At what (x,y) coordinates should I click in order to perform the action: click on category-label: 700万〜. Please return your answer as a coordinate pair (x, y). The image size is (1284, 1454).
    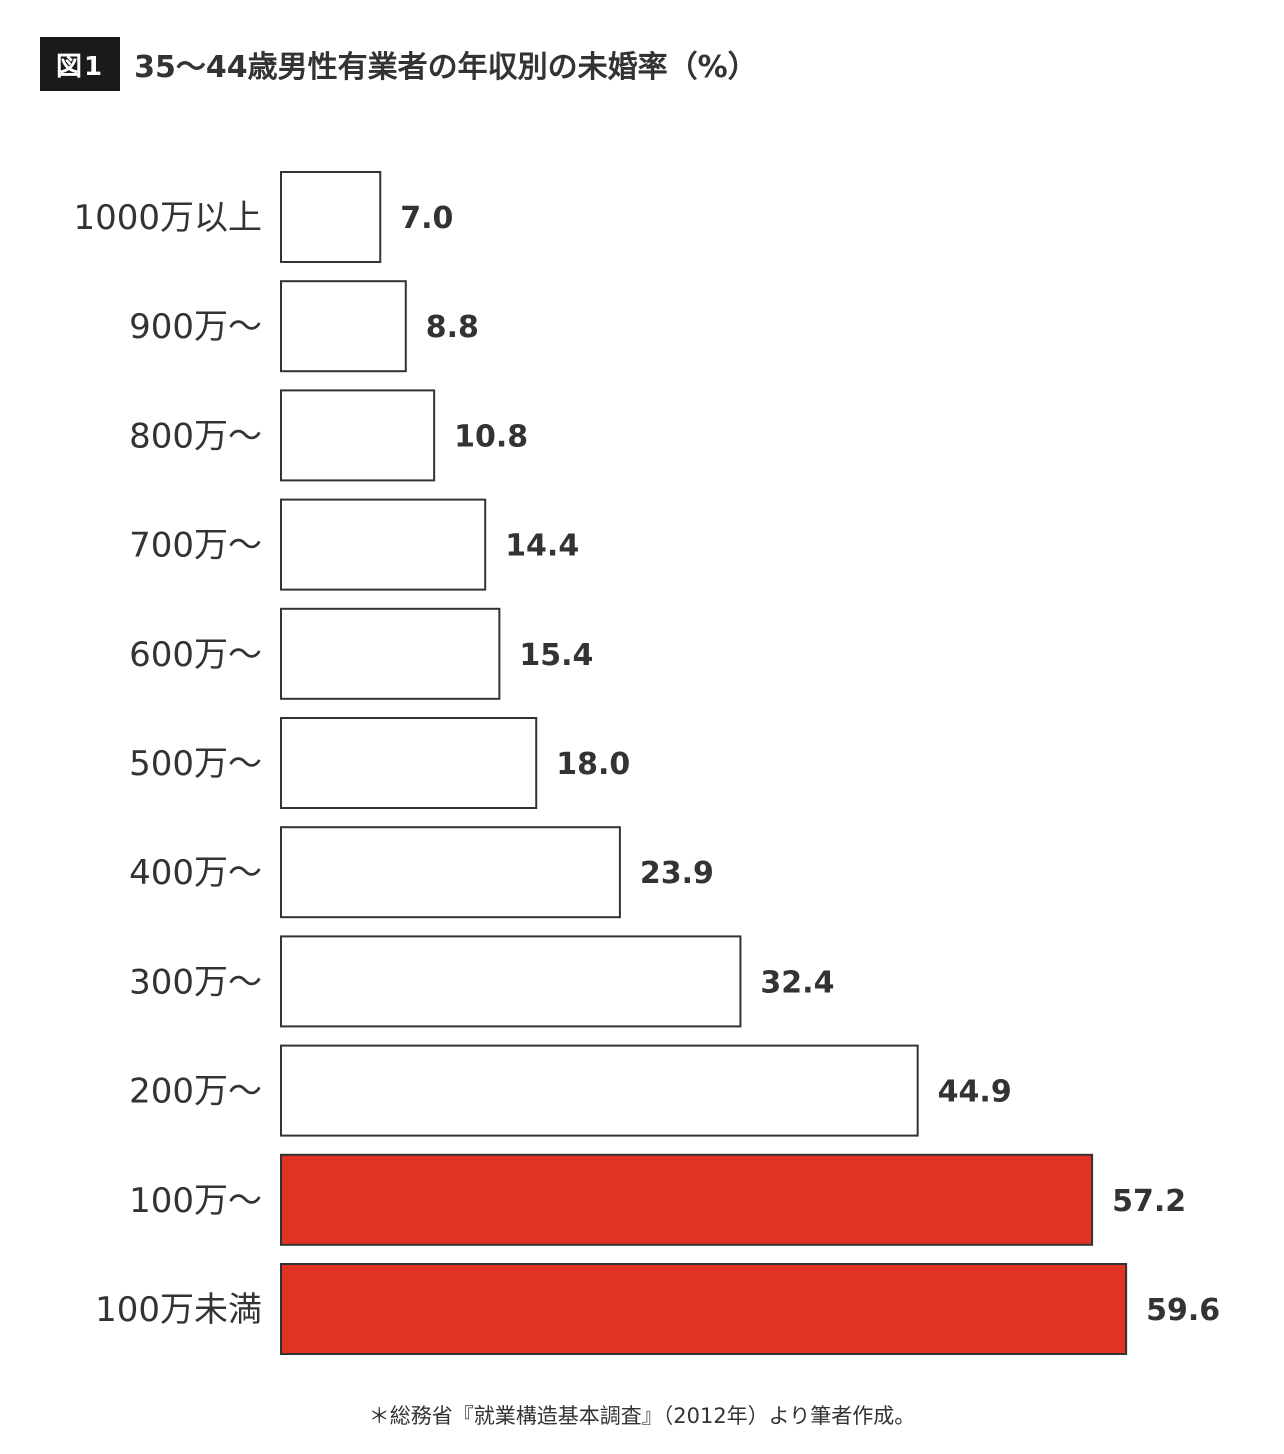
    Looking at the image, I should click on (195, 546).